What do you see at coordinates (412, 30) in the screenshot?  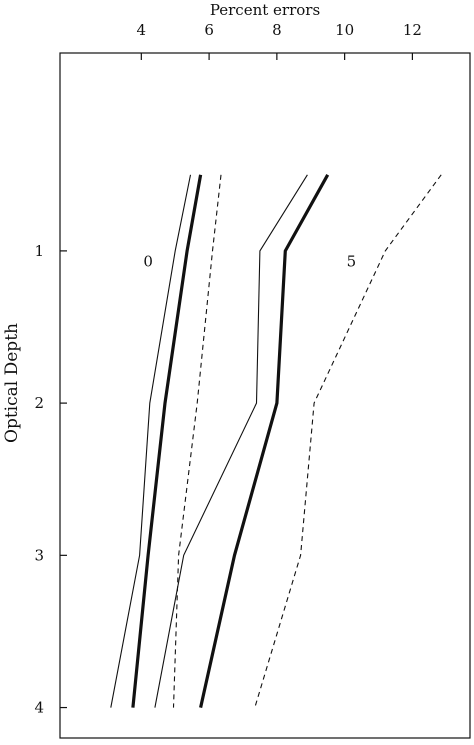 I see `x-tick-label: 12` at bounding box center [412, 30].